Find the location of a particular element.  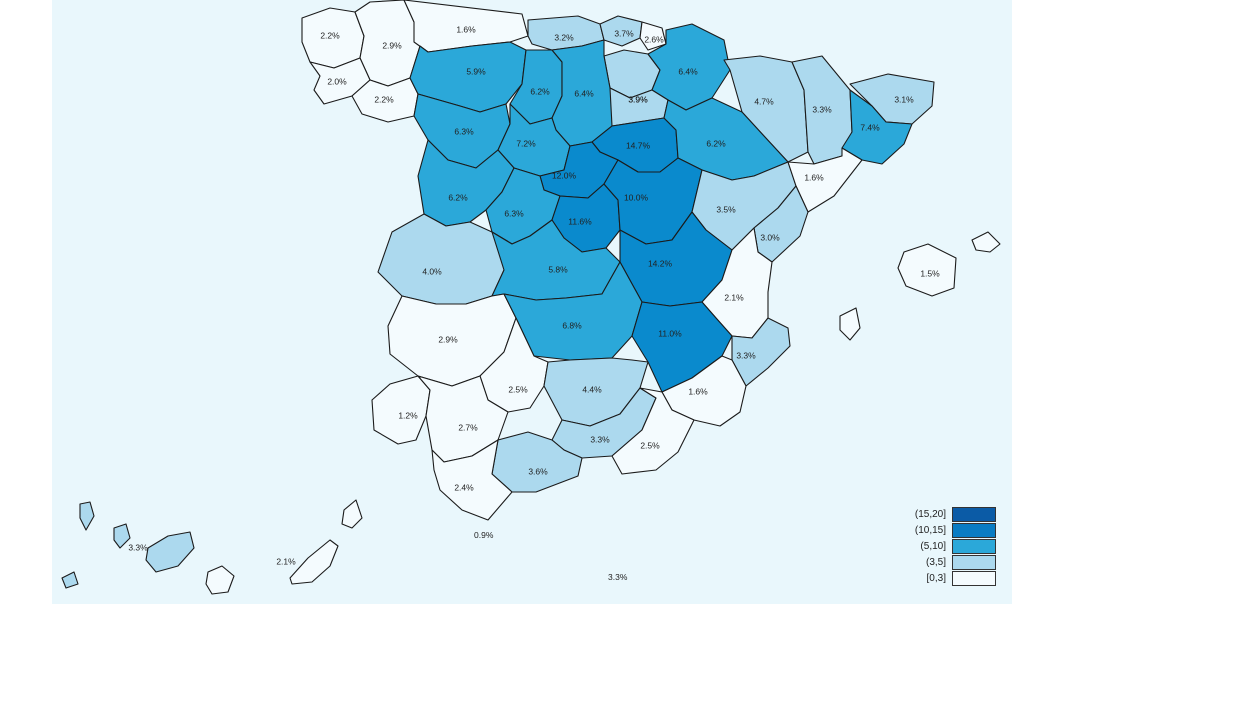

region-value-label: 4.7% is located at coordinates (764, 101).